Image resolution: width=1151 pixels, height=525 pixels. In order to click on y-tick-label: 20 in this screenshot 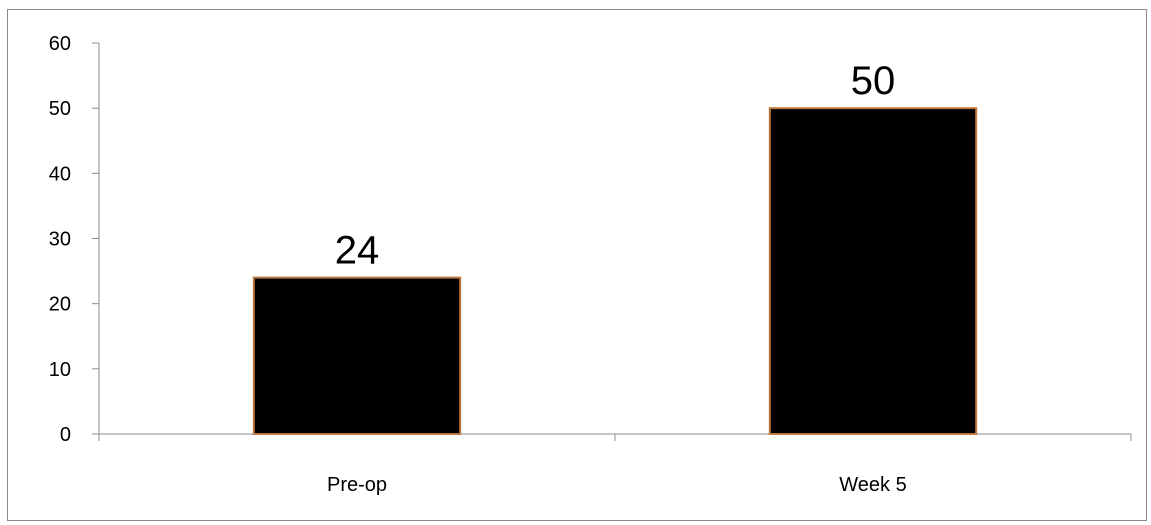, I will do `click(60, 305)`.